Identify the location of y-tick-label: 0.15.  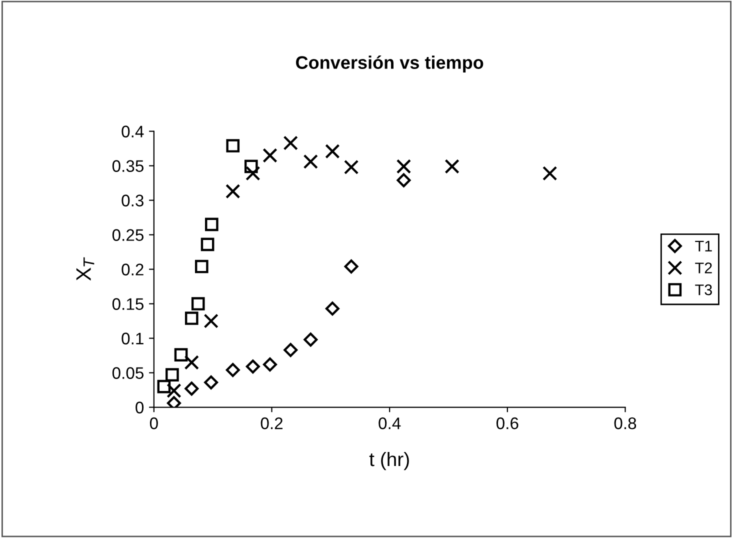
(128, 304).